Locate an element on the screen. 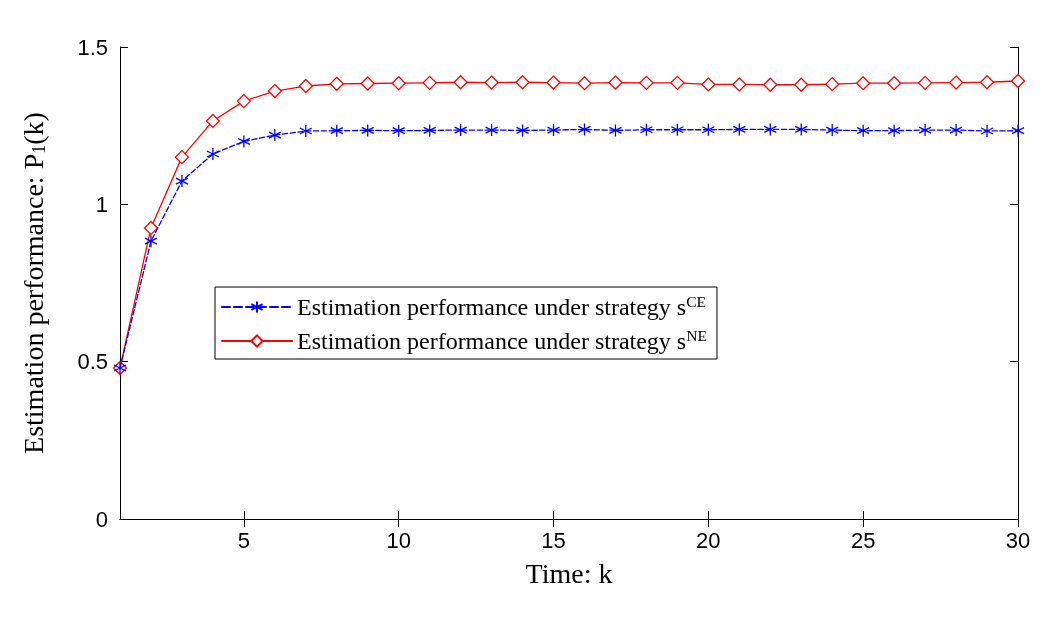 The height and width of the screenshot is (619, 1057). x-tick-label: 15 is located at coordinates (553, 540).